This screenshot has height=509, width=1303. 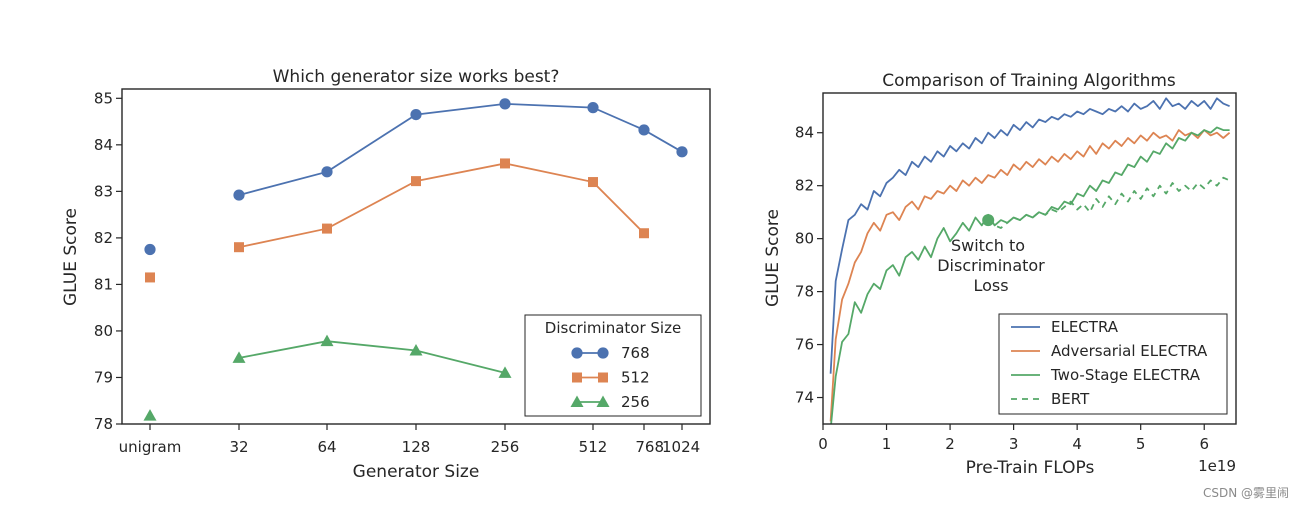 I want to click on left-x-tick-label: 256, so click(x=505, y=447).